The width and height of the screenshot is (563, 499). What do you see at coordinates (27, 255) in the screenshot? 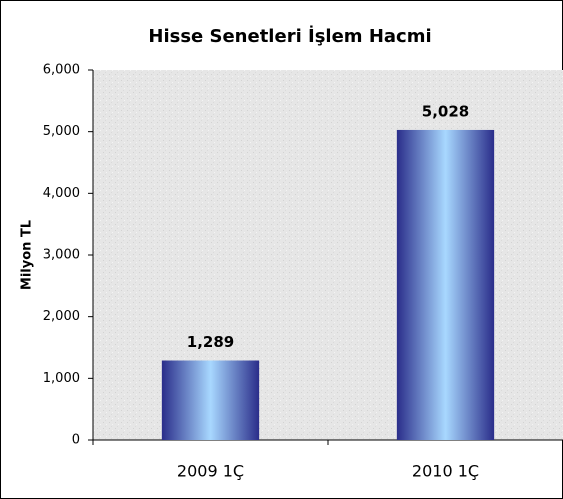
I see `y-axis-title: Milyon TL` at bounding box center [27, 255].